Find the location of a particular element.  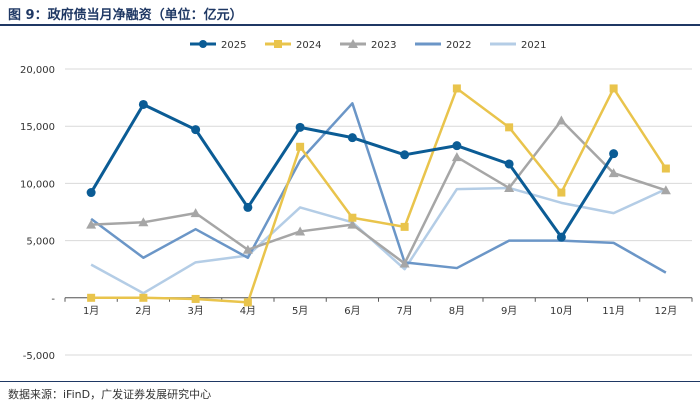

x-tick-label: 3月 is located at coordinates (195, 311).